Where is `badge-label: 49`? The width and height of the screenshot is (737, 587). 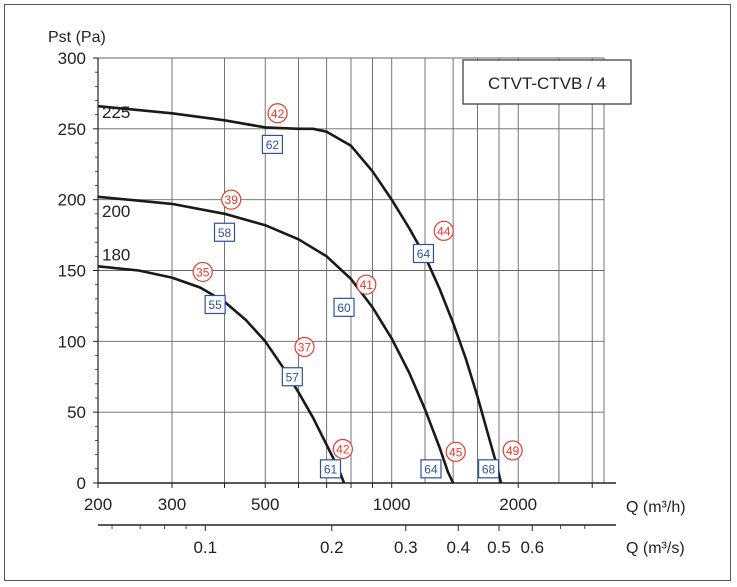 badge-label: 49 is located at coordinates (513, 451).